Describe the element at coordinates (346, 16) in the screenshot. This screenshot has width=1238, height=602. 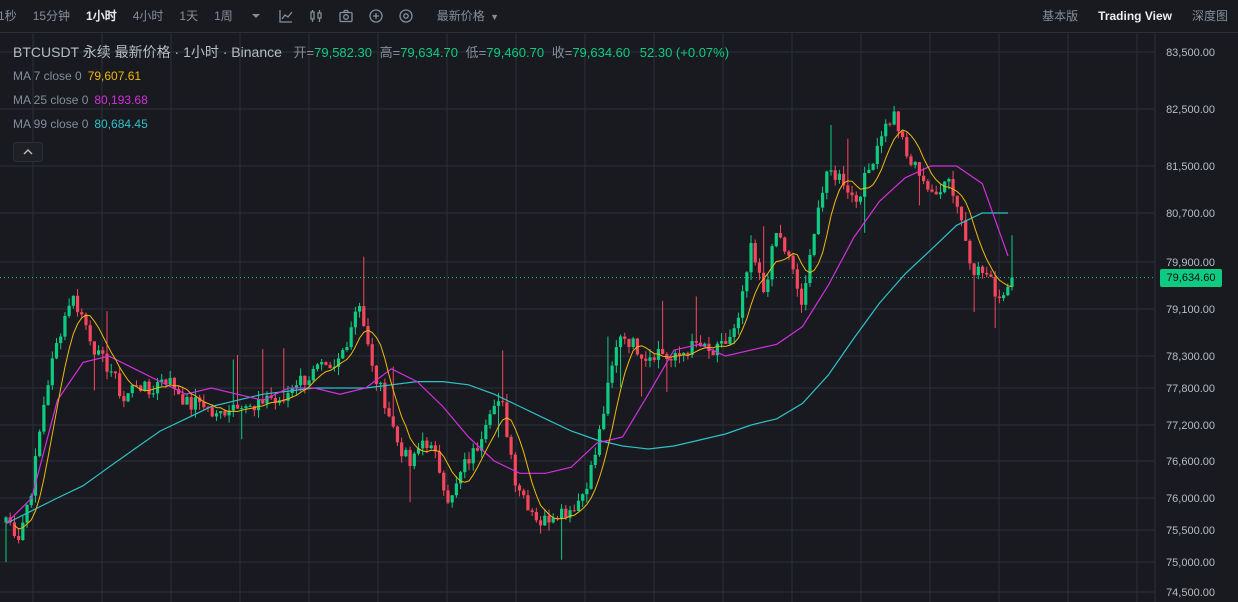
I see `camera-icon` at that location.